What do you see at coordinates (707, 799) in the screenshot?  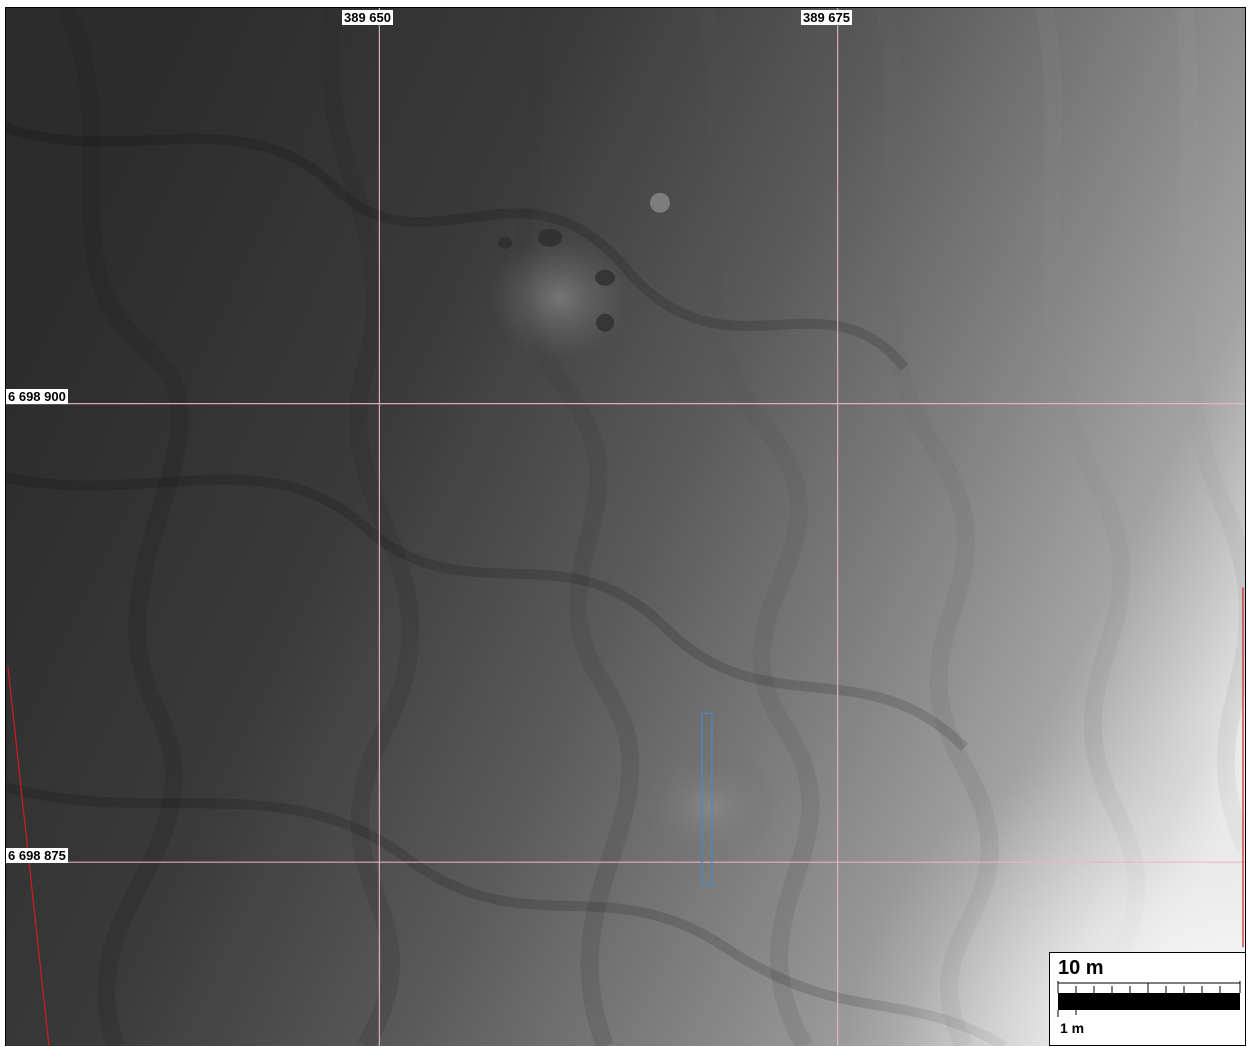 I see `survey-feature-outline` at bounding box center [707, 799].